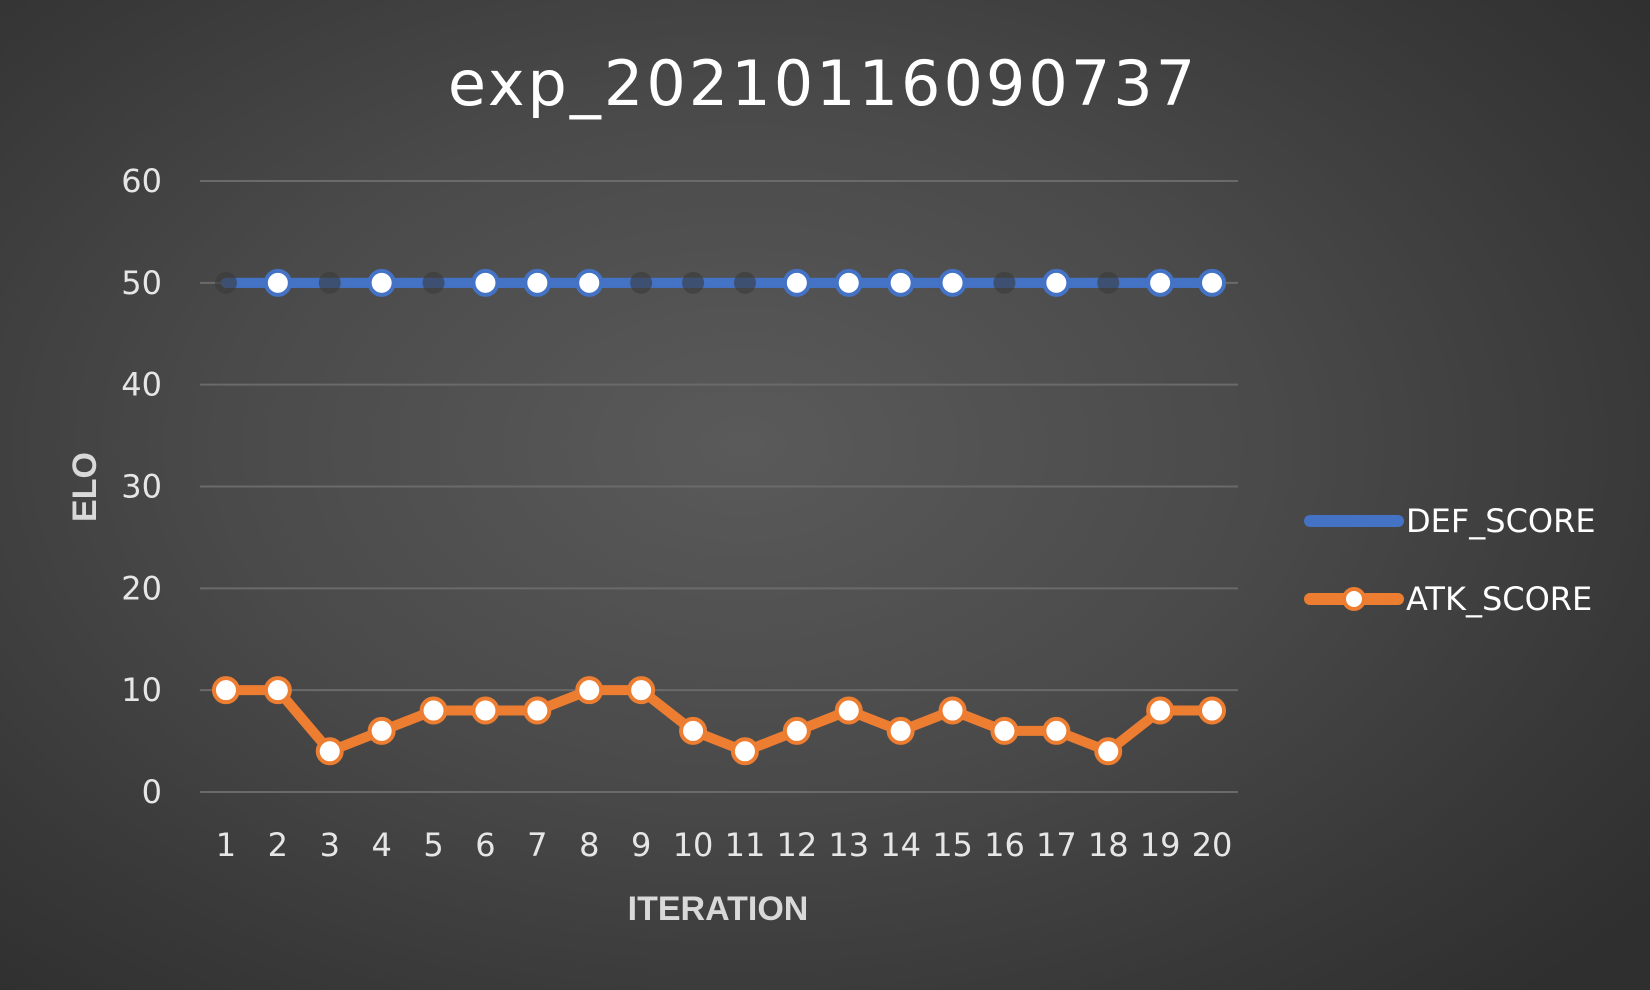  I want to click on x-tick-label: 6, so click(485, 845).